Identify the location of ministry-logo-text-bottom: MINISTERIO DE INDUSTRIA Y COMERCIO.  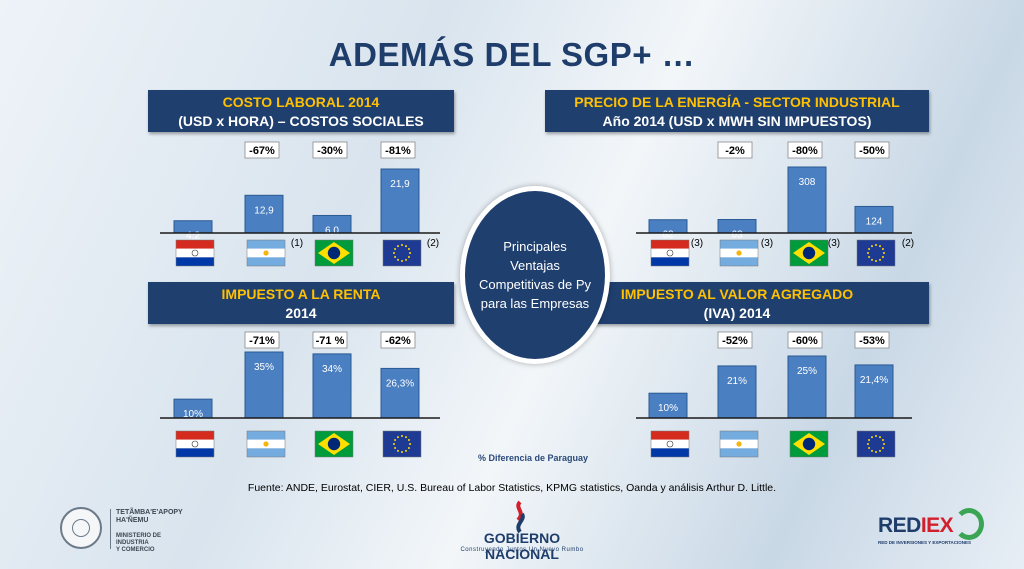
(138, 543).